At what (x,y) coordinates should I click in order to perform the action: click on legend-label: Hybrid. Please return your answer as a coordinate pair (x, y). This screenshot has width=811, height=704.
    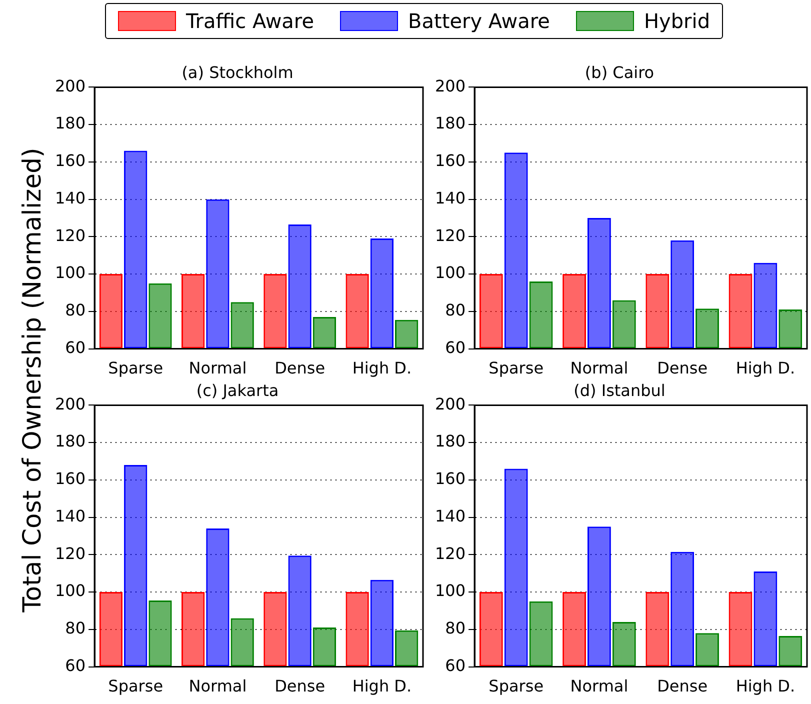
    Looking at the image, I should click on (677, 21).